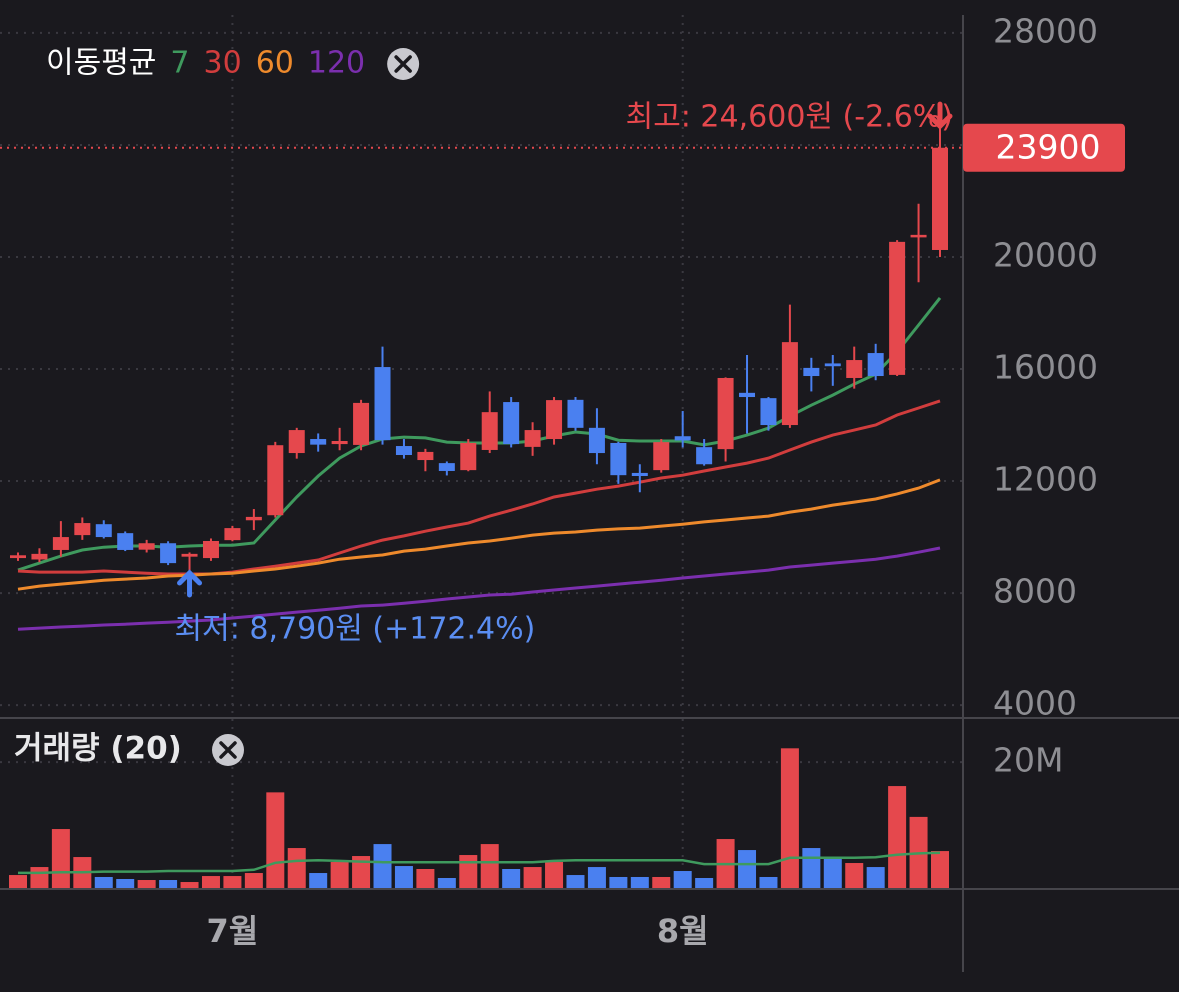  Describe the element at coordinates (223, 63) in the screenshot. I see `legend-entry: 30` at that location.